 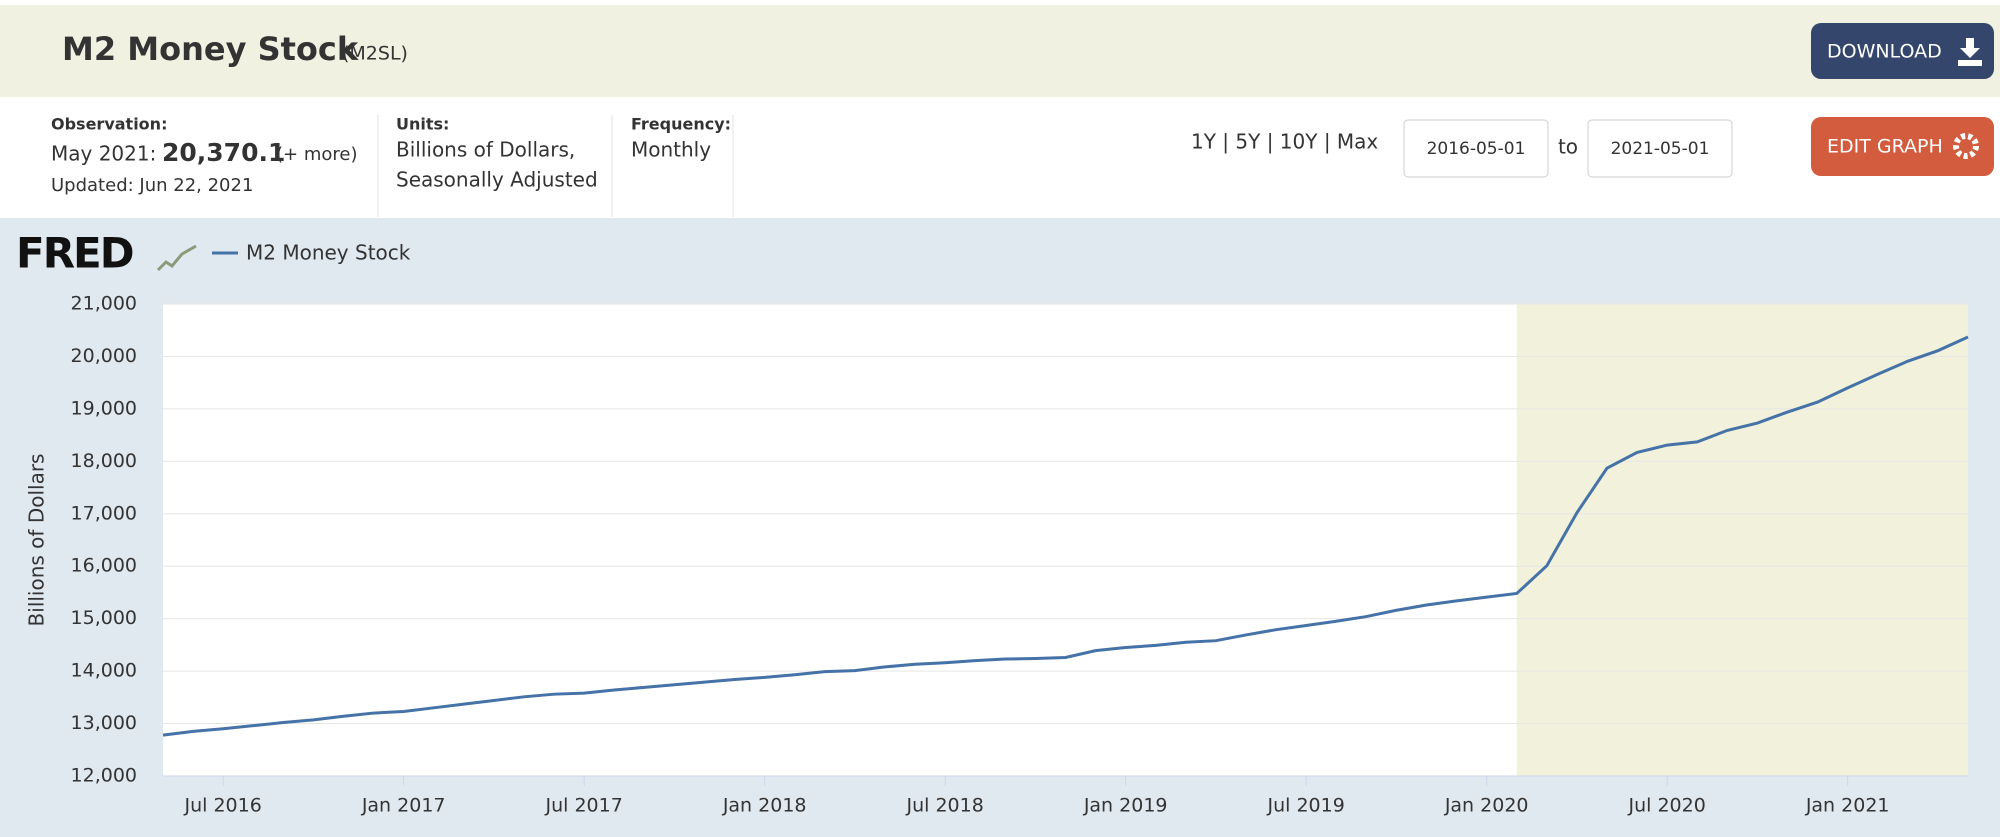 What do you see at coordinates (1284, 142) in the screenshot?
I see `range-links: 1Y | 5Y | 10Y | Max` at bounding box center [1284, 142].